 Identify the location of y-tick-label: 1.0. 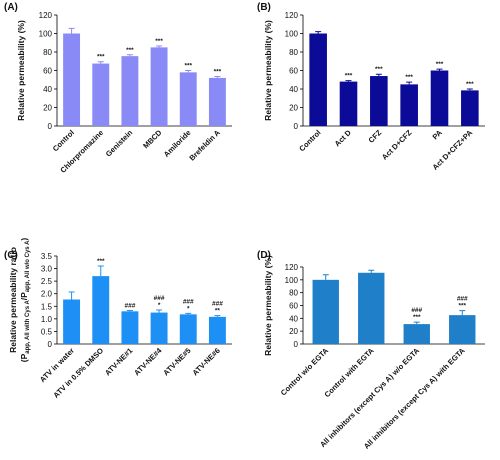
(47, 319).